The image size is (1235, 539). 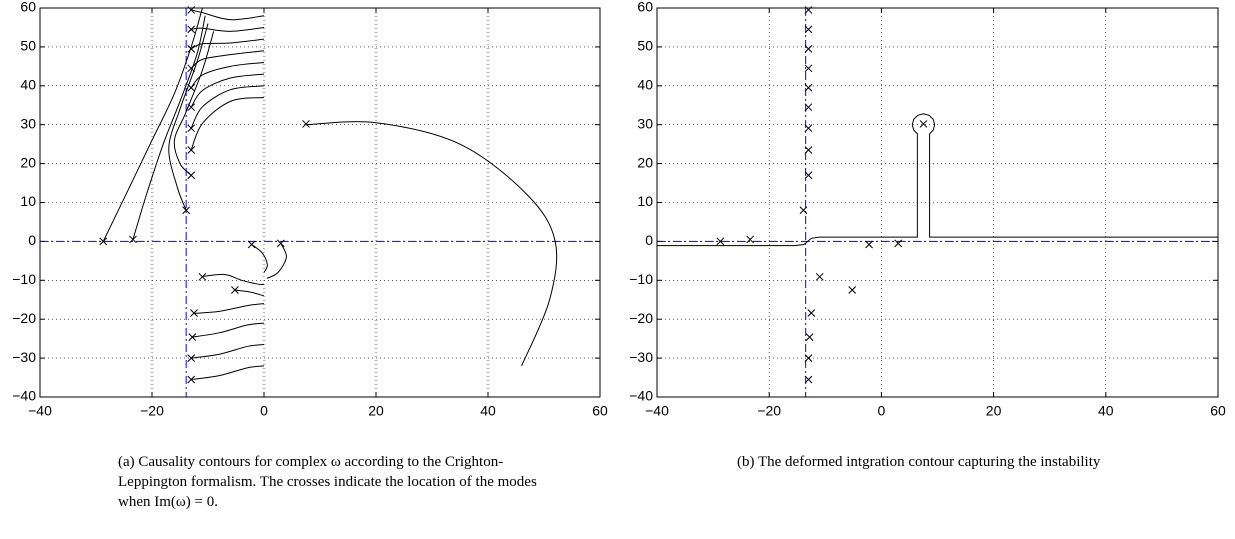 What do you see at coordinates (769, 411) in the screenshot?
I see `x-tick-label: −20` at bounding box center [769, 411].